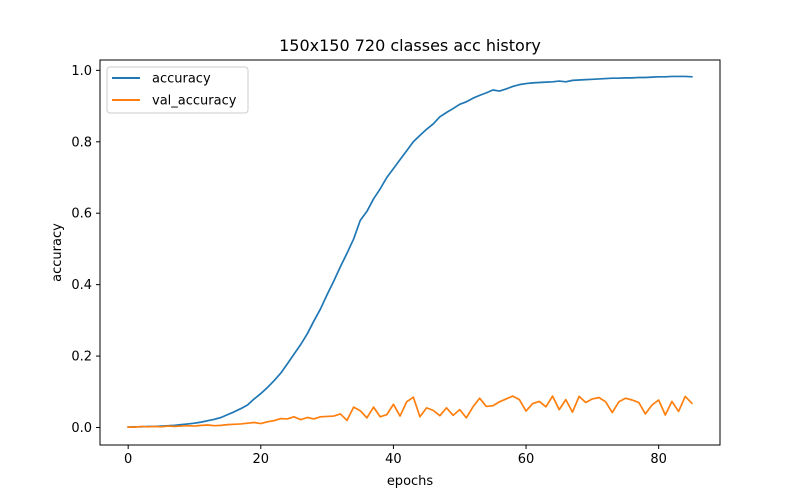 The height and width of the screenshot is (500, 800). Describe the element at coordinates (128, 459) in the screenshot. I see `x-tick-label: 0` at that location.